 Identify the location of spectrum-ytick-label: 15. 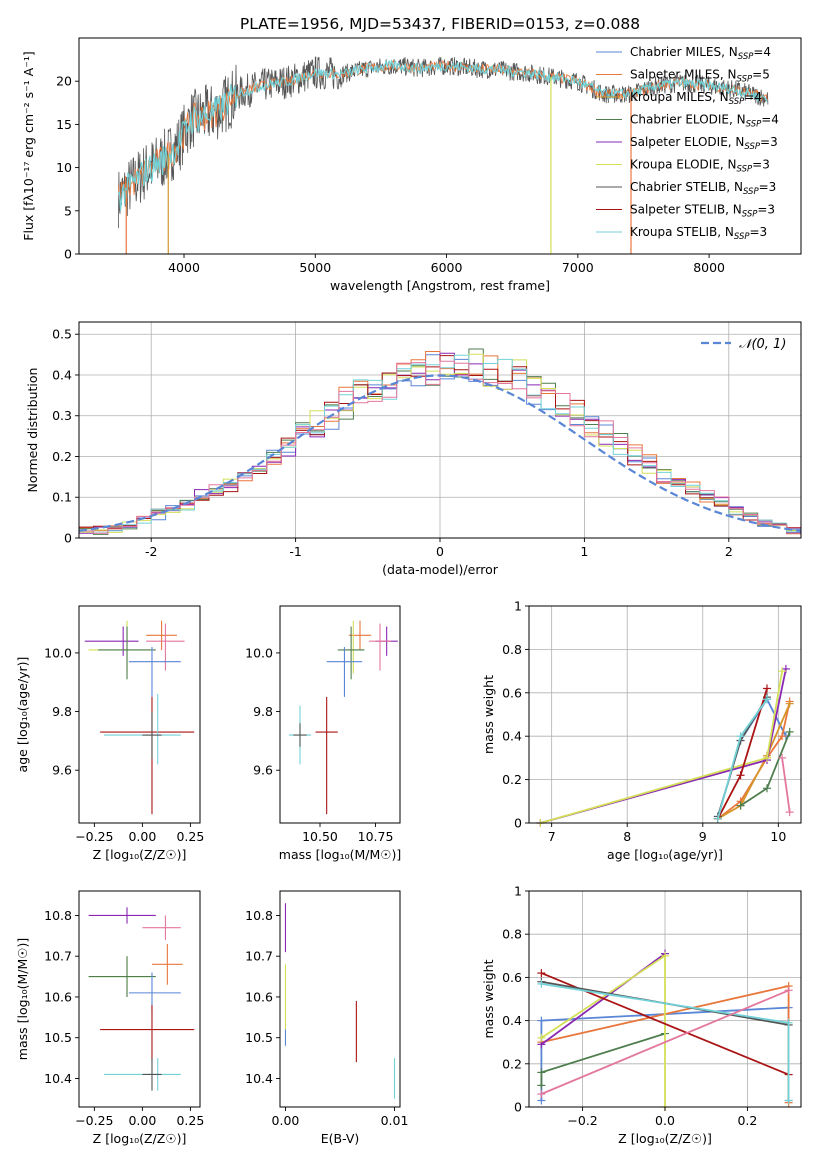
(64, 124).